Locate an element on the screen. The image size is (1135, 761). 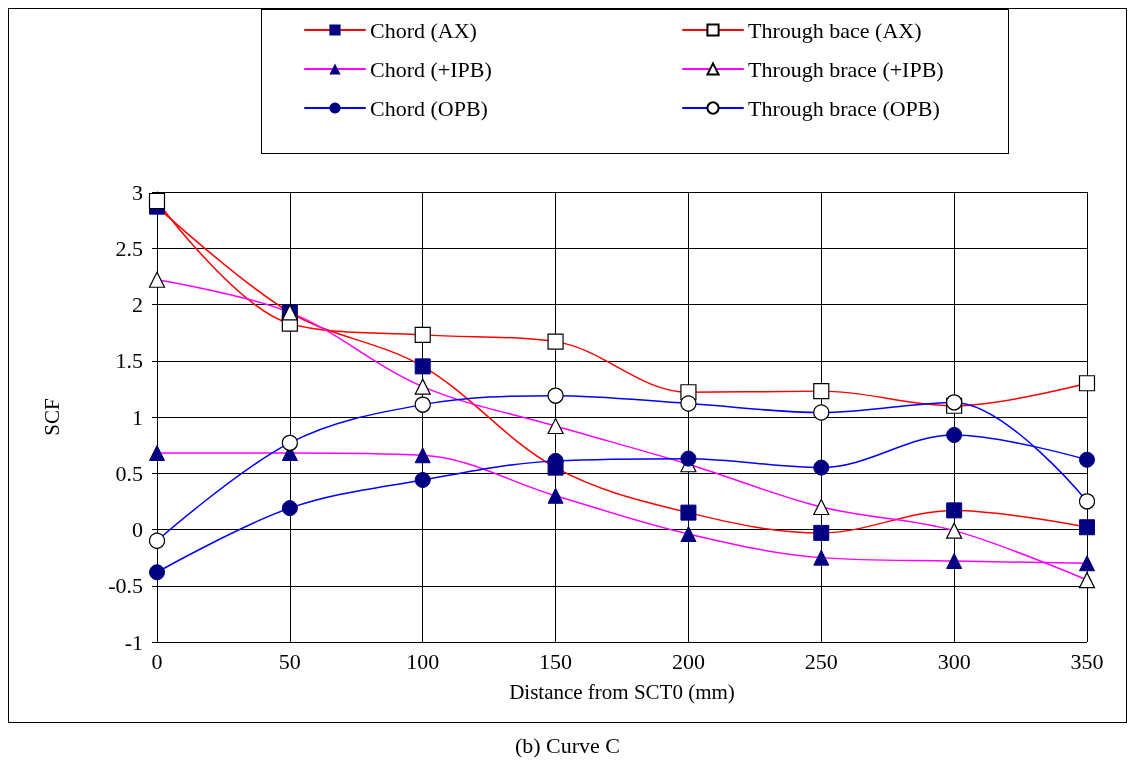
y-tick-label: 2.5 is located at coordinates (129, 248).